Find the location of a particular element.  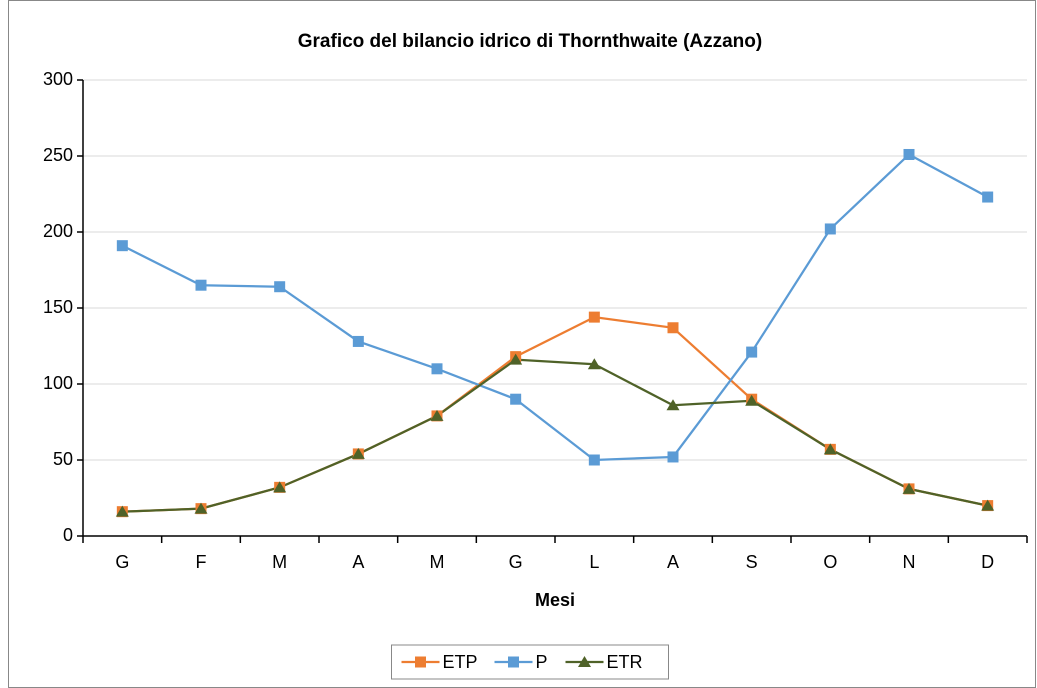

y-tick-label: 50 is located at coordinates (63, 459).